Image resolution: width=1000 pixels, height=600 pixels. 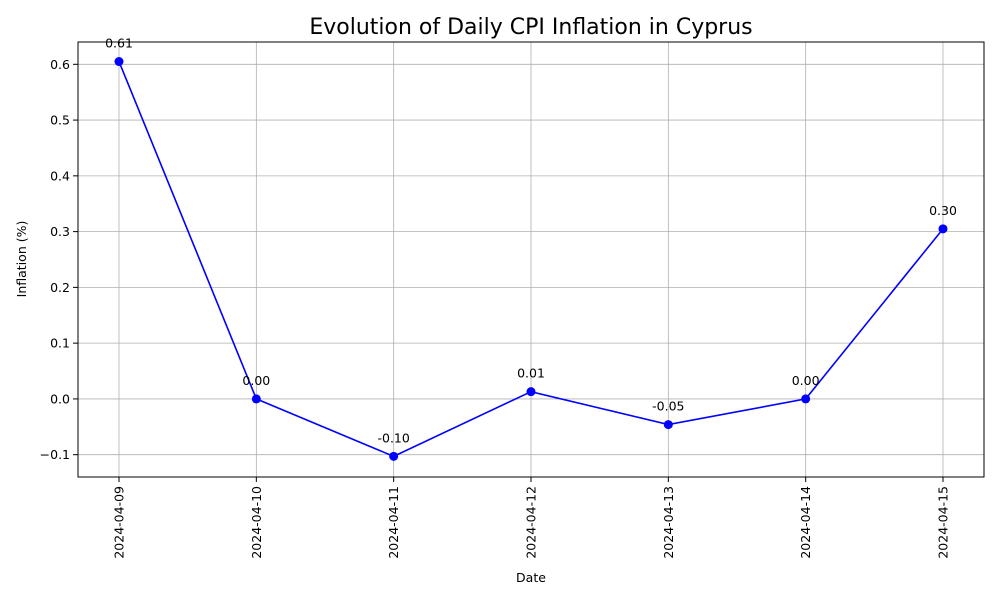 I want to click on y-tick-label: 0.2, so click(x=60, y=287).